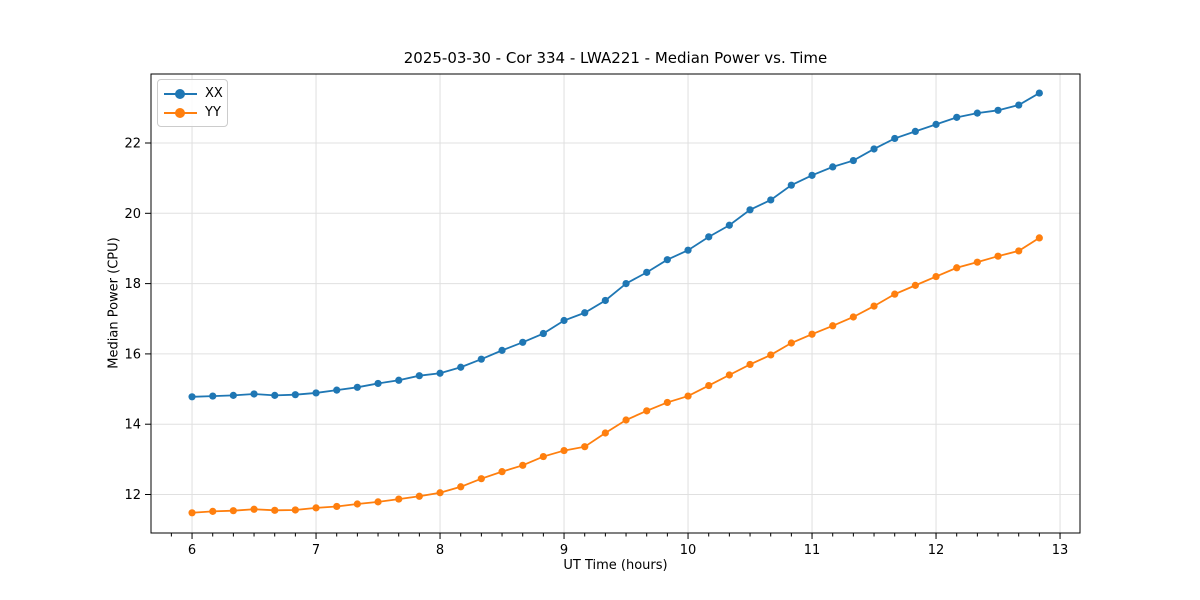 The height and width of the screenshot is (600, 1200). What do you see at coordinates (132, 495) in the screenshot?
I see `y-tick-label: 12` at bounding box center [132, 495].